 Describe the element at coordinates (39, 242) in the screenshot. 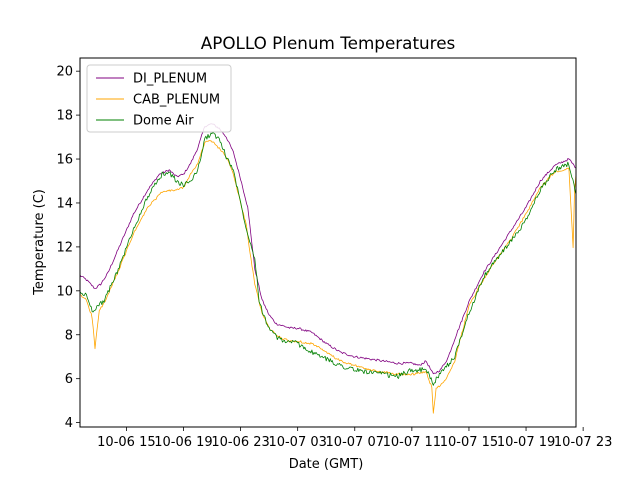

I see `y-axis-label: Temperature (C)` at that location.